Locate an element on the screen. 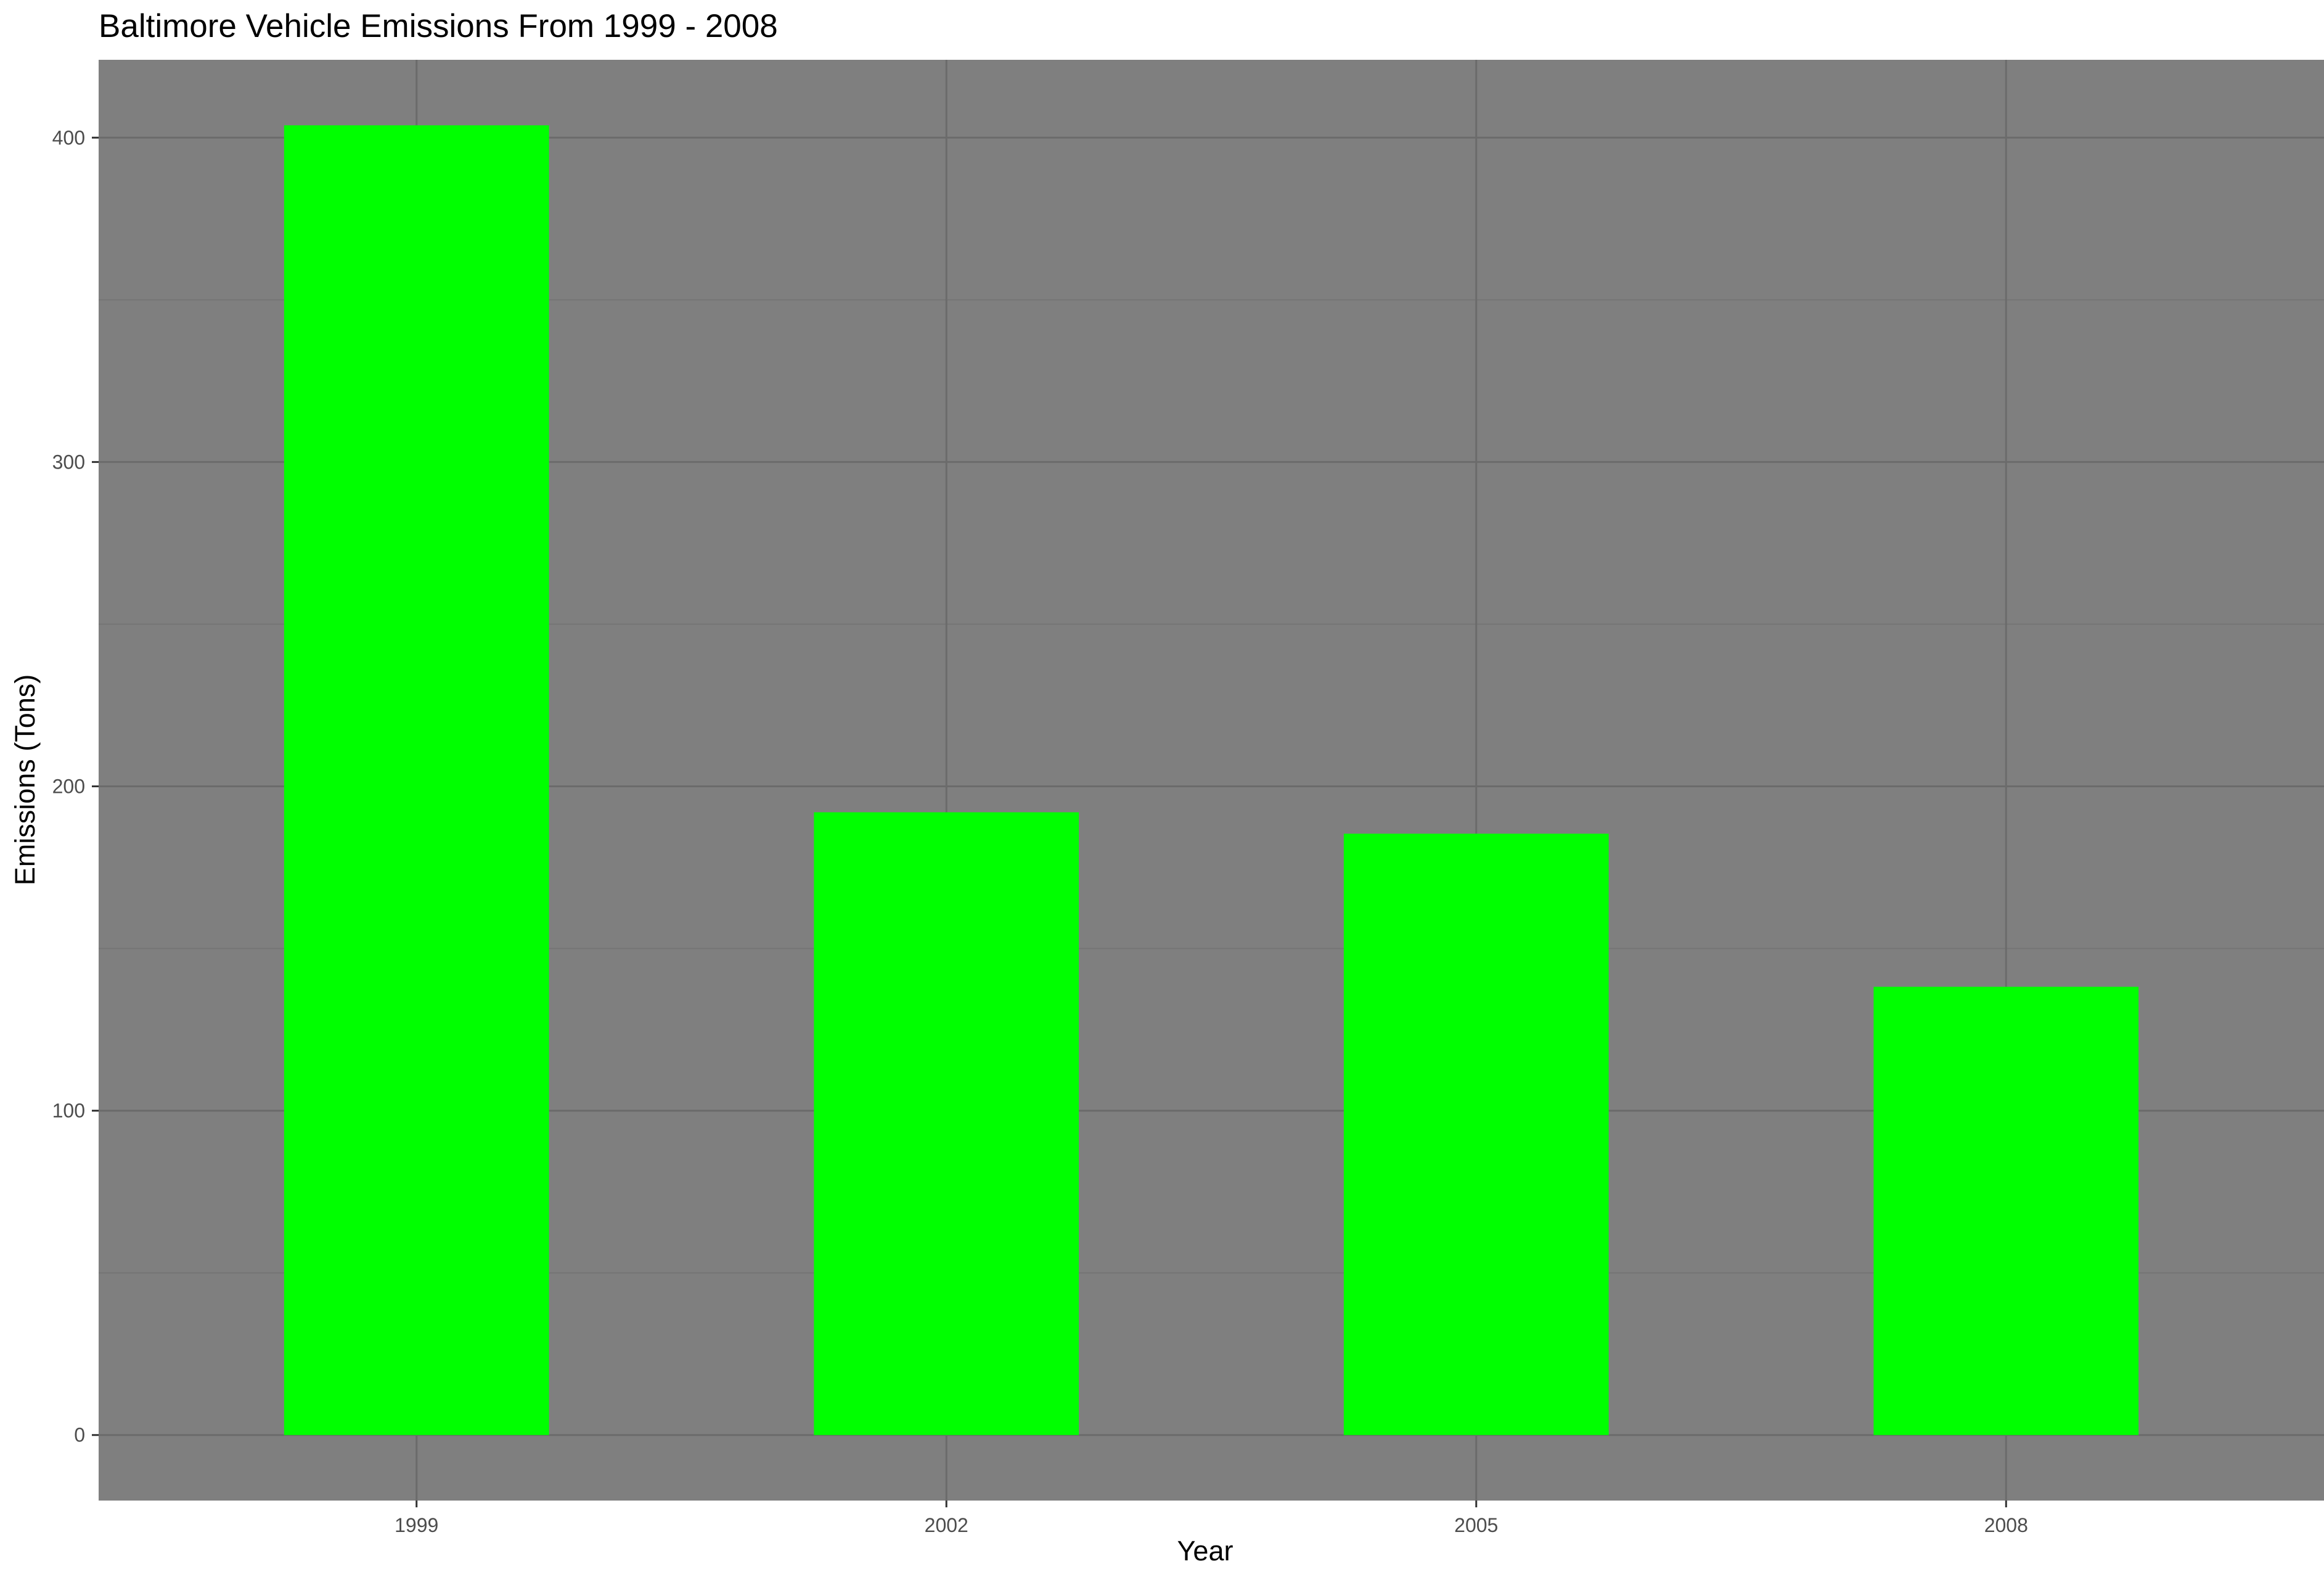 The image size is (2324, 1577). bar-1999 is located at coordinates (417, 780).